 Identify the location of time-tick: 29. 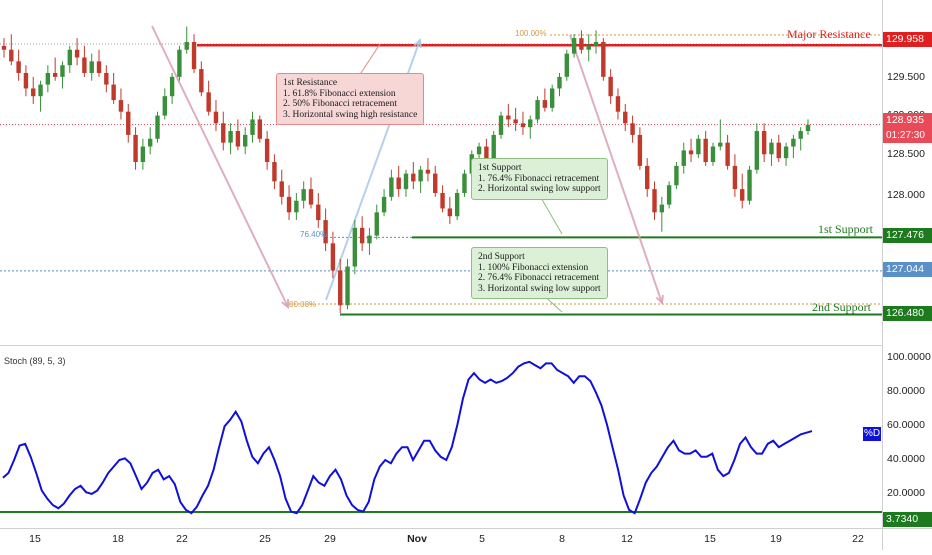
(330, 539).